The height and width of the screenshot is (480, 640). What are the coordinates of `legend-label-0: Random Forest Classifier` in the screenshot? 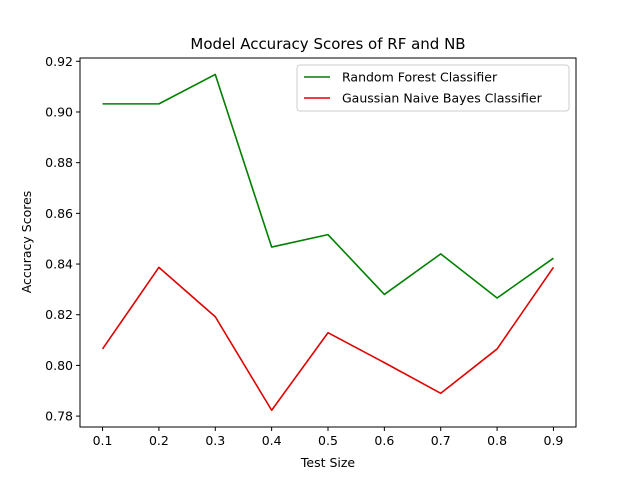 It's located at (420, 77).